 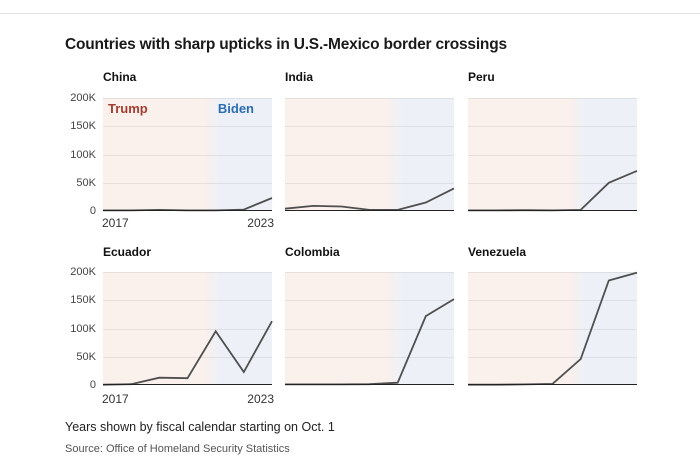 I want to click on chart-title: Venezuela, so click(x=497, y=252).